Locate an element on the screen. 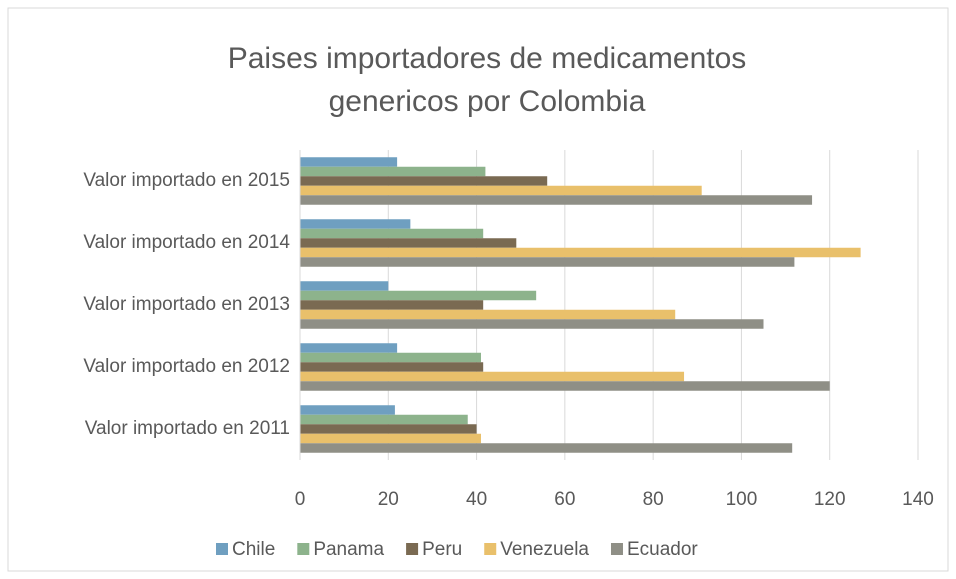 This screenshot has height=579, width=956. y-tick-label: Valor importado en 2013 is located at coordinates (186, 304).